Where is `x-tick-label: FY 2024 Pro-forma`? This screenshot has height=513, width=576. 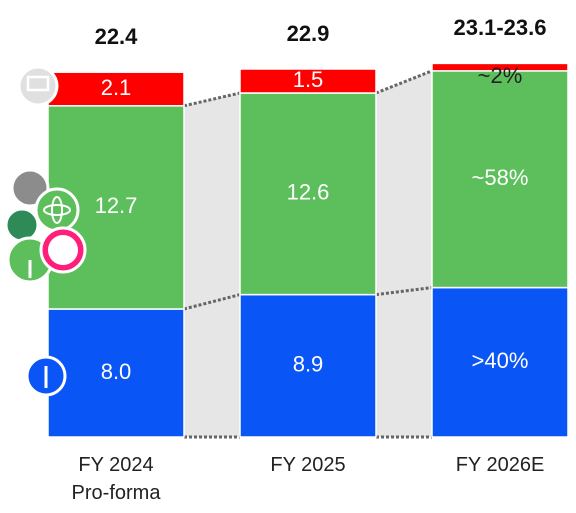 x-tick-label: FY 2024 Pro-forma is located at coordinates (116, 479).